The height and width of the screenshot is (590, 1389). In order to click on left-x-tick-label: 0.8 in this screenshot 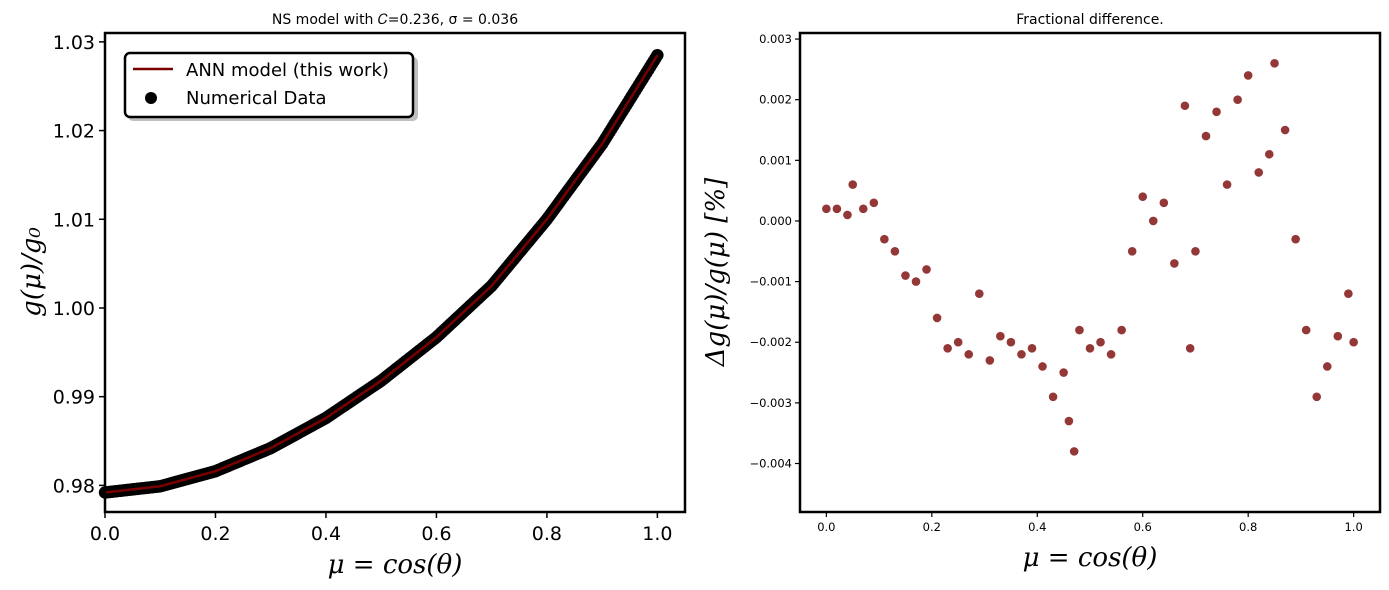, I will do `click(547, 534)`.